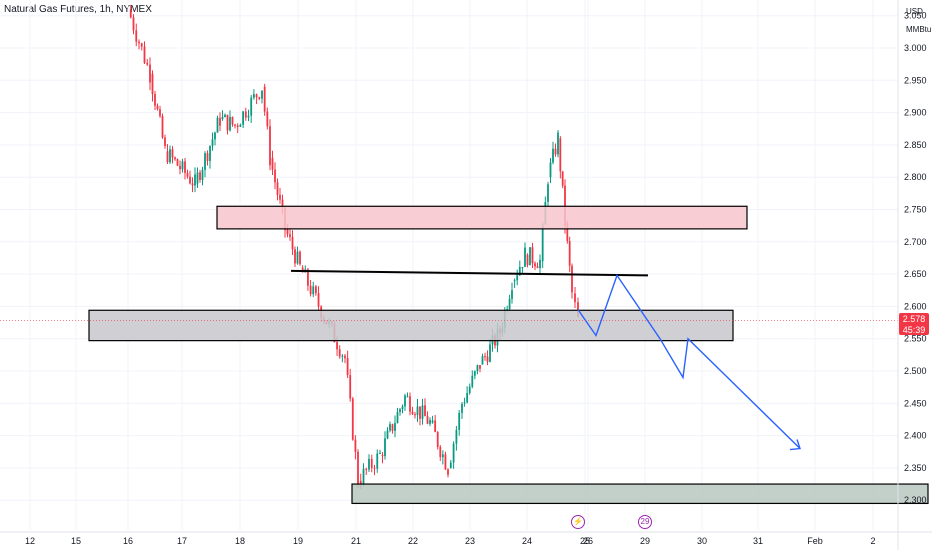 The width and height of the screenshot is (932, 550). I want to click on calendar-29-icon: 29, so click(645, 522).